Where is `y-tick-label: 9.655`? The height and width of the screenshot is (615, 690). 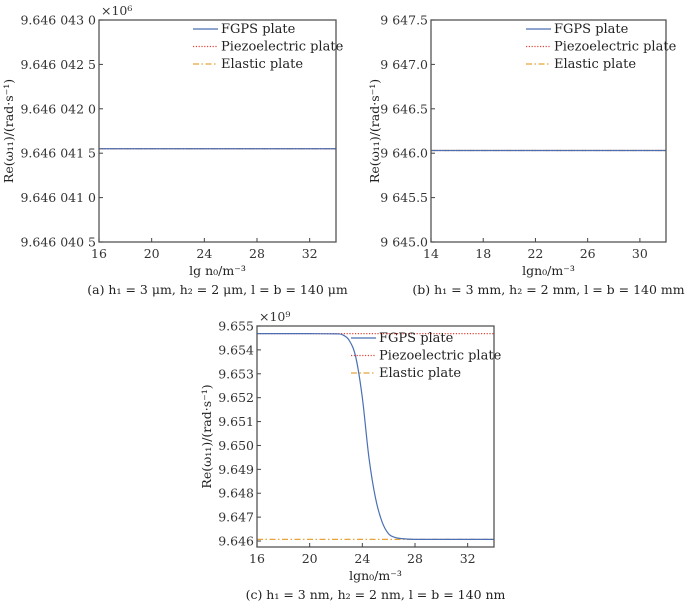 y-tick-label: 9.655 is located at coordinates (236, 326).